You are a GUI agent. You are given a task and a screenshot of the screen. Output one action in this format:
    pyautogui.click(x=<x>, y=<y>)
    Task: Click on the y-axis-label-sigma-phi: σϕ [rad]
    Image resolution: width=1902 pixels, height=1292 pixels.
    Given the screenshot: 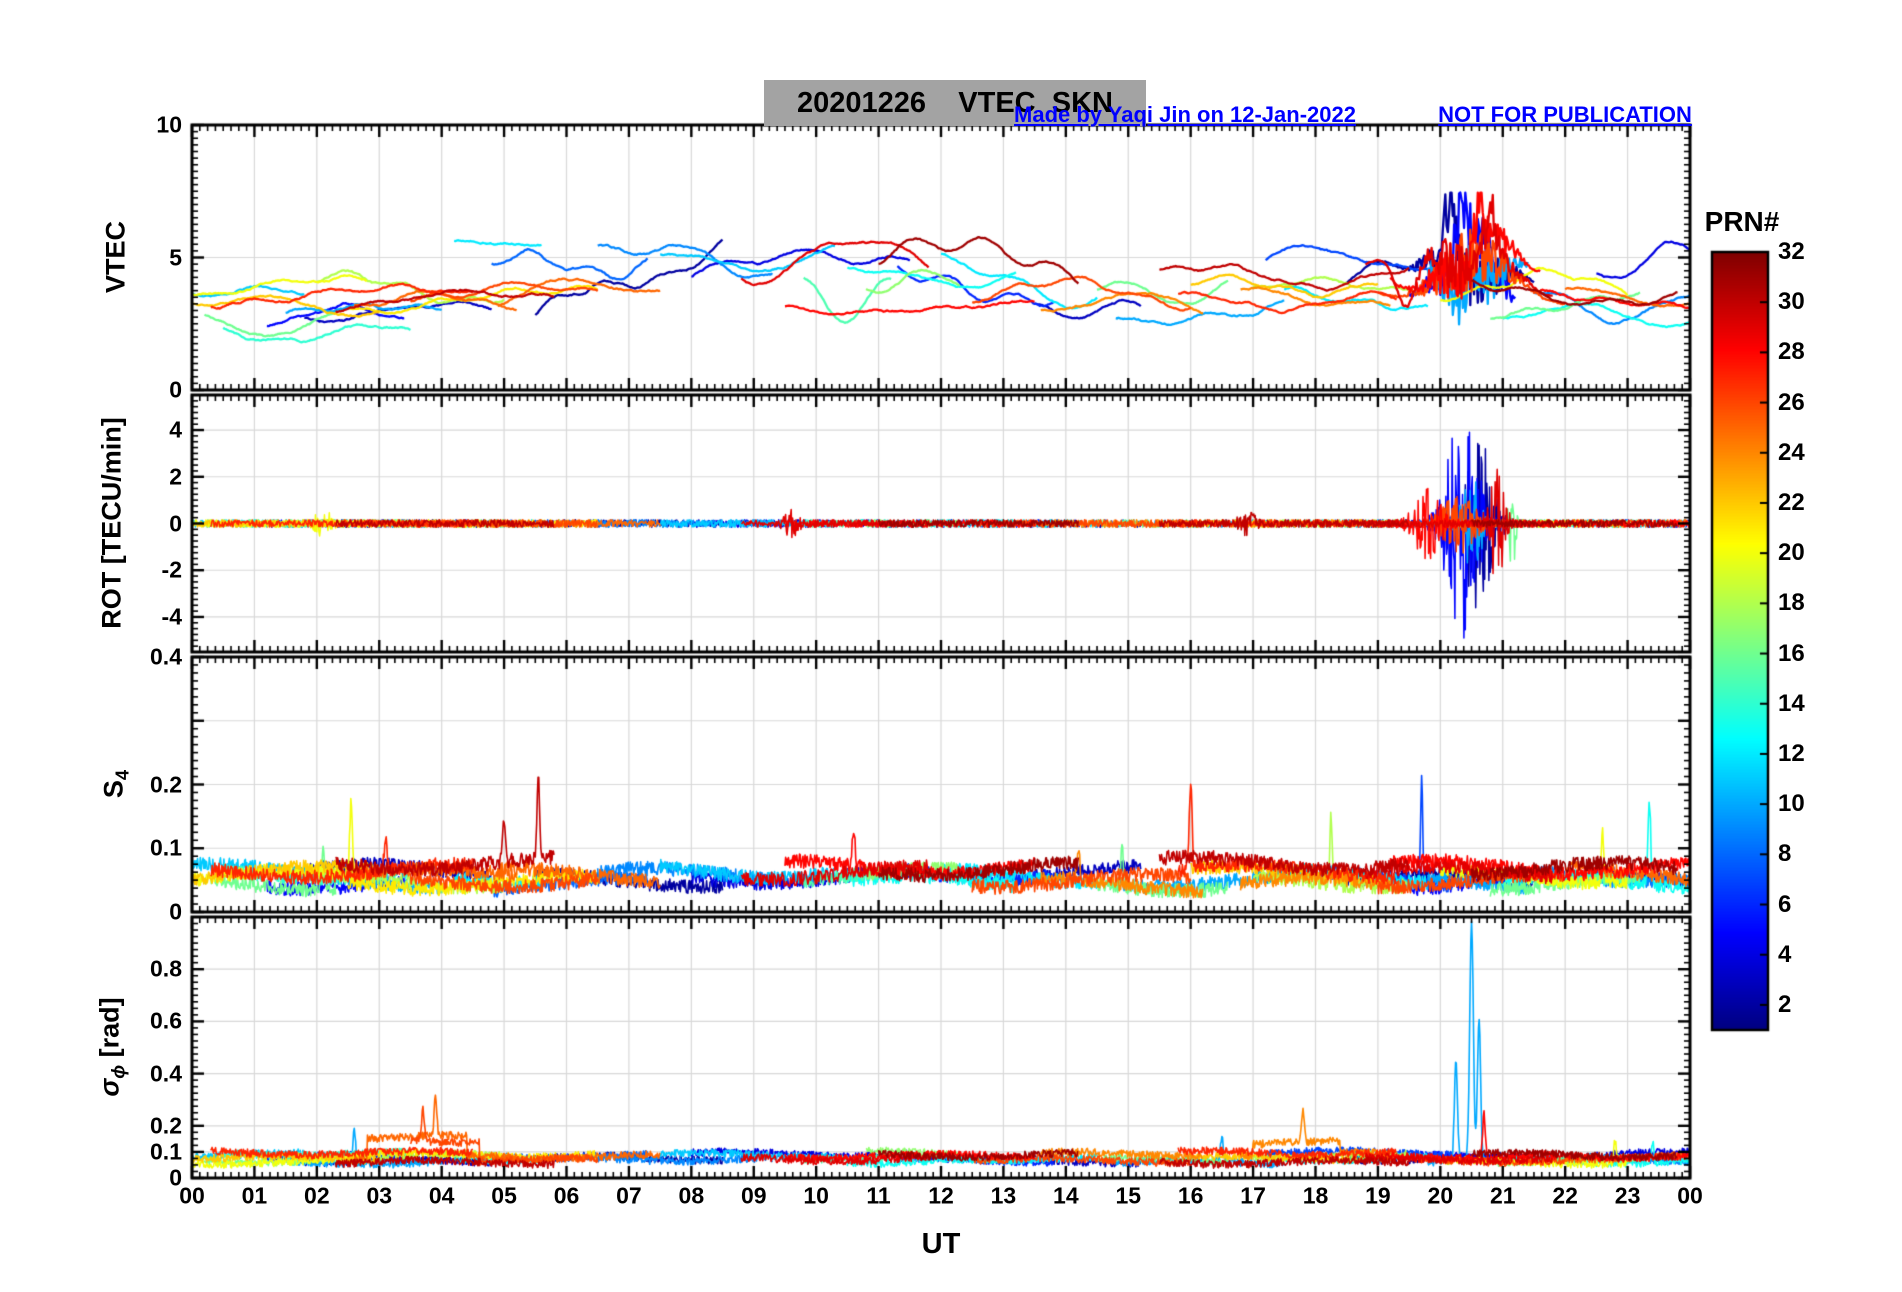 What is the action you would take?
    pyautogui.click(x=111, y=1046)
    